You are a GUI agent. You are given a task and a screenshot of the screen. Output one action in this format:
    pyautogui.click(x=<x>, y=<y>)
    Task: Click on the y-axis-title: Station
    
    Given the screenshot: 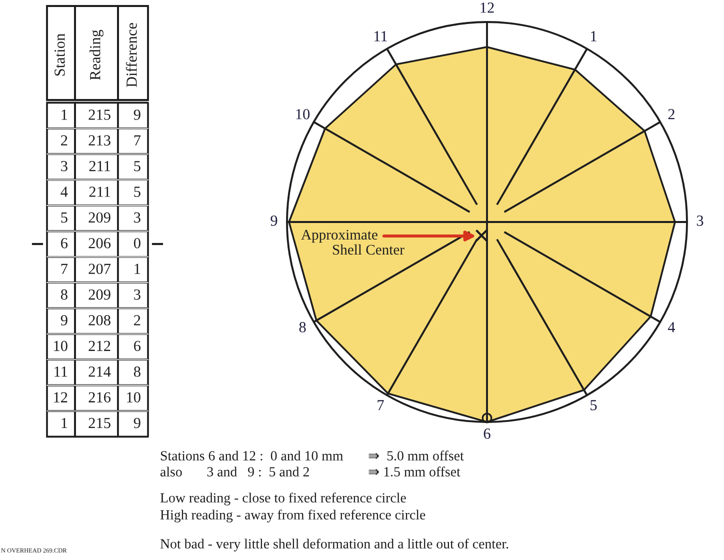 What is the action you would take?
    pyautogui.click(x=59, y=55)
    